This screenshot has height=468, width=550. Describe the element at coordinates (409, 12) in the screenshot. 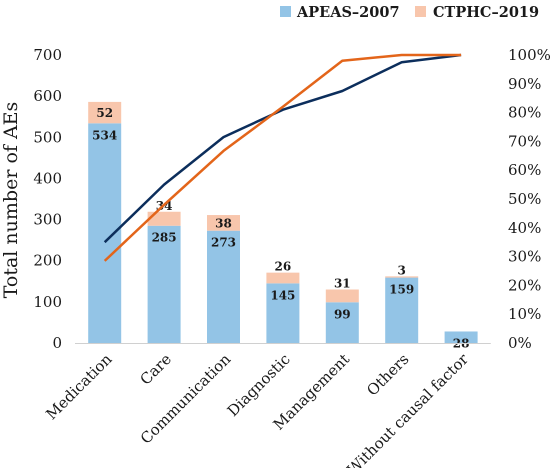

I see `legend: APEAS–2007 CTPHC–2019` at that location.